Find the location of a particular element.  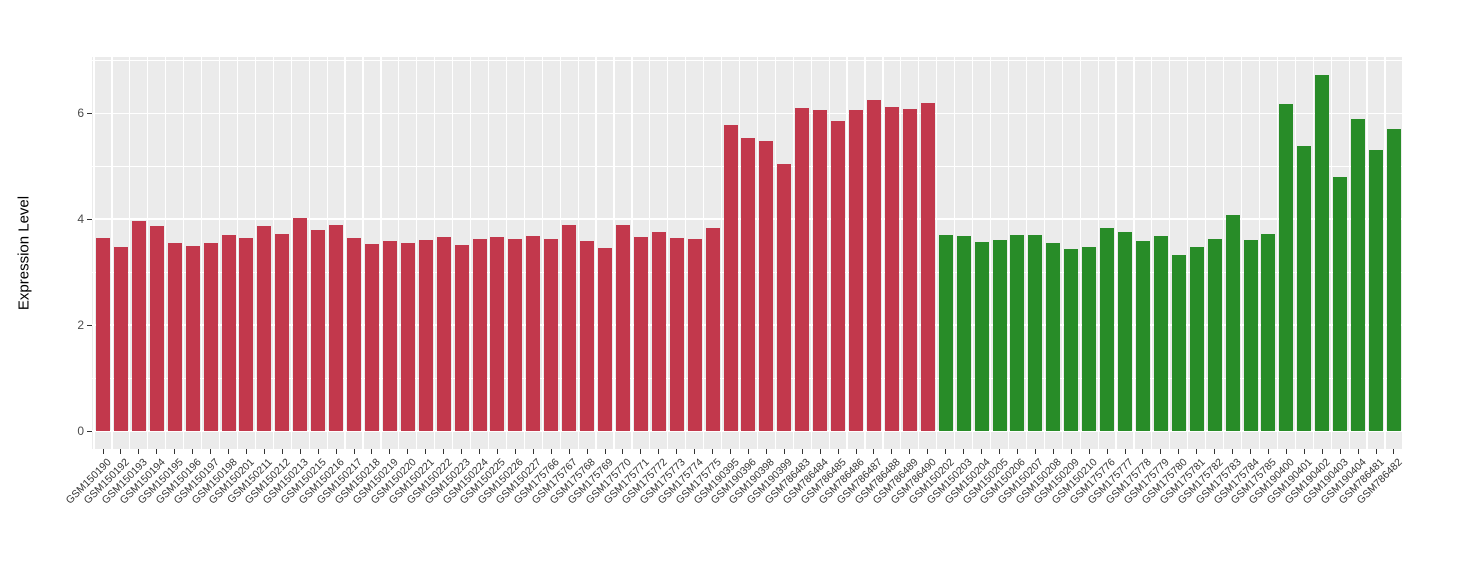

grid-major-hline is located at coordinates (747, 113).